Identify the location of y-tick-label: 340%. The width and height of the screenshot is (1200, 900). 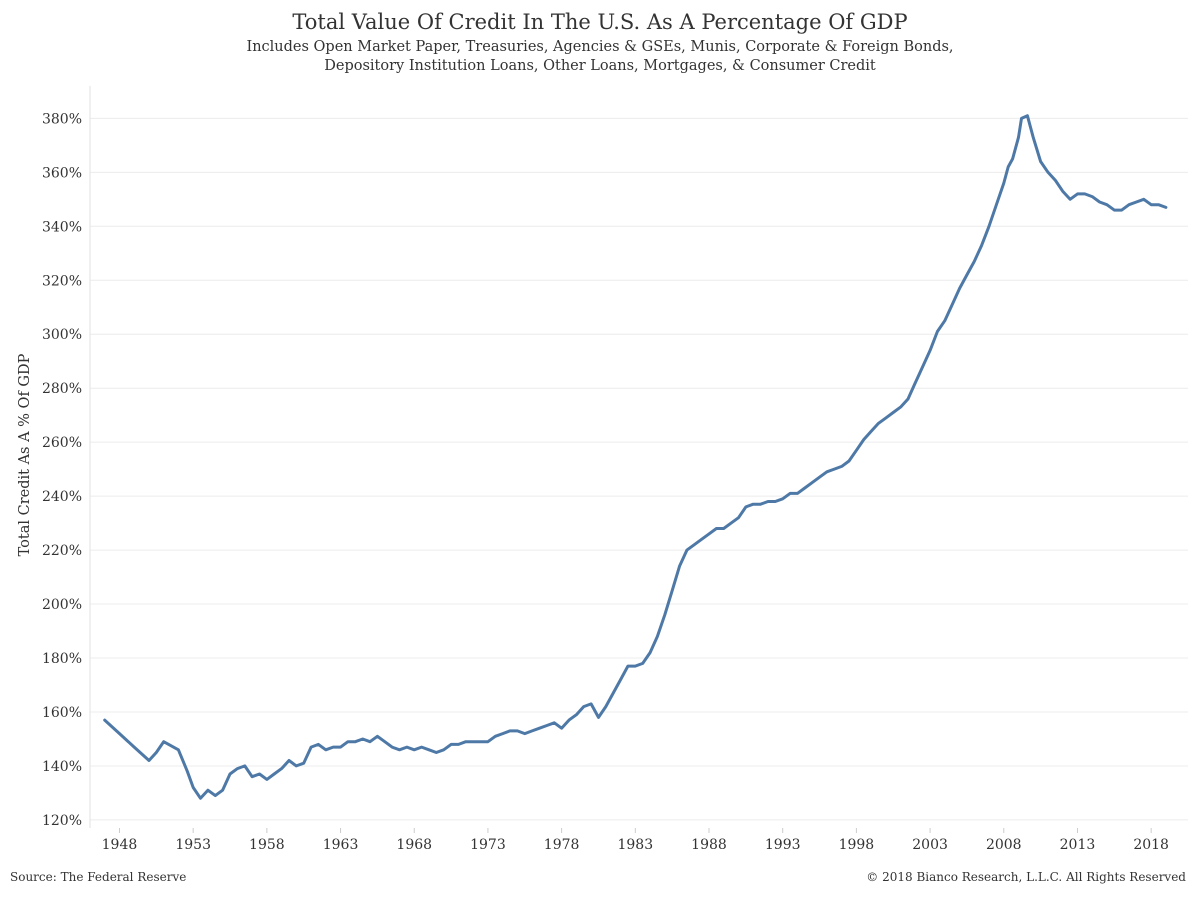
(62, 227).